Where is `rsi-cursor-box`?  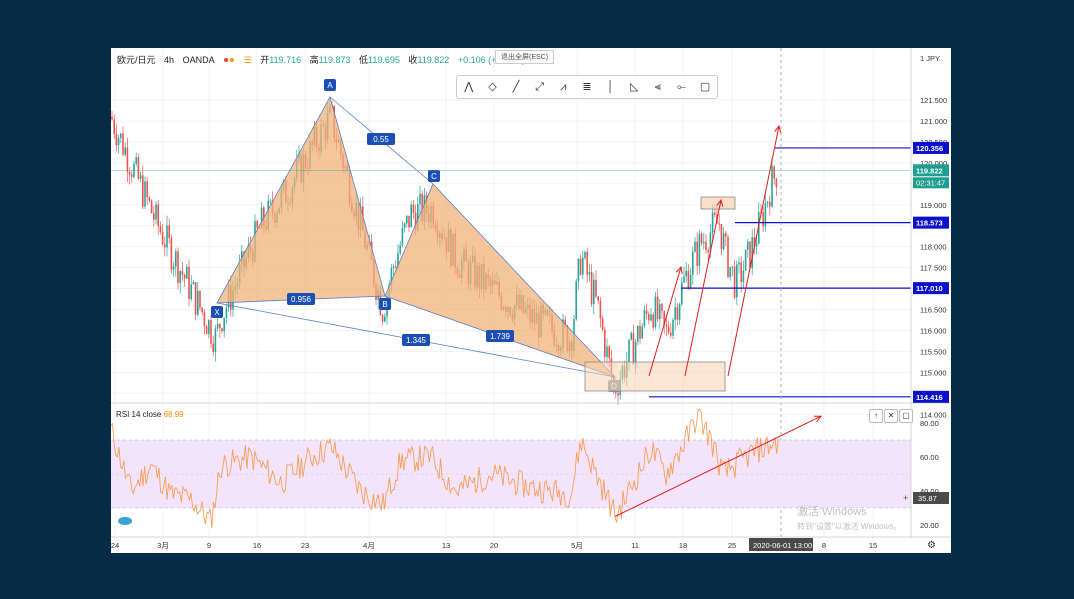
rsi-cursor-box is located at coordinates (931, 498).